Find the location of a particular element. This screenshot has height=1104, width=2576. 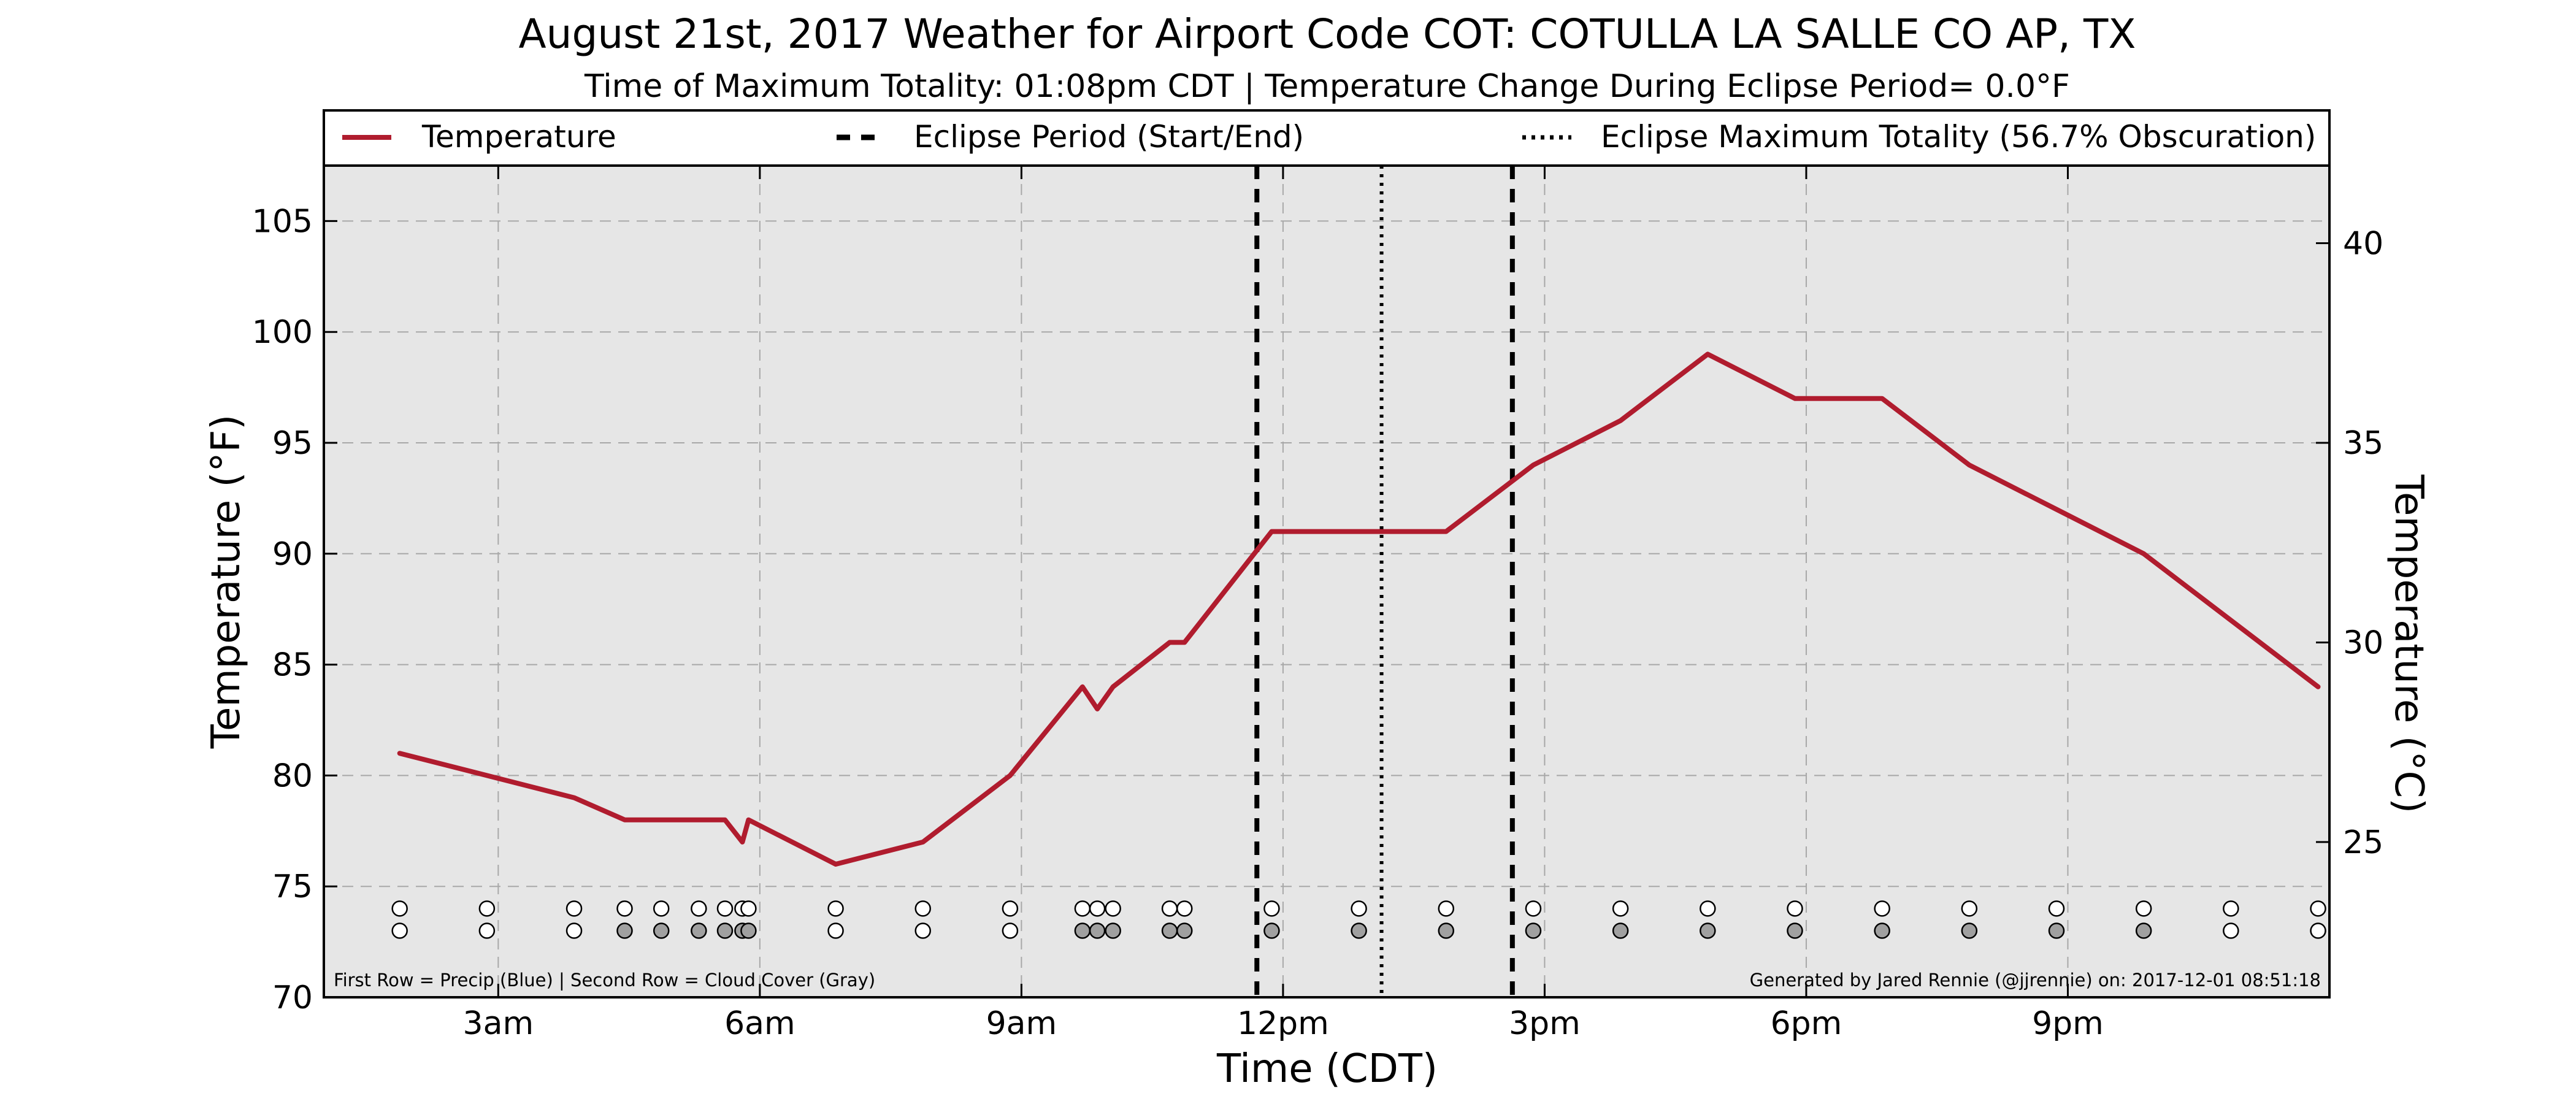

legend-temperature-label: Temperature is located at coordinates (518, 137).